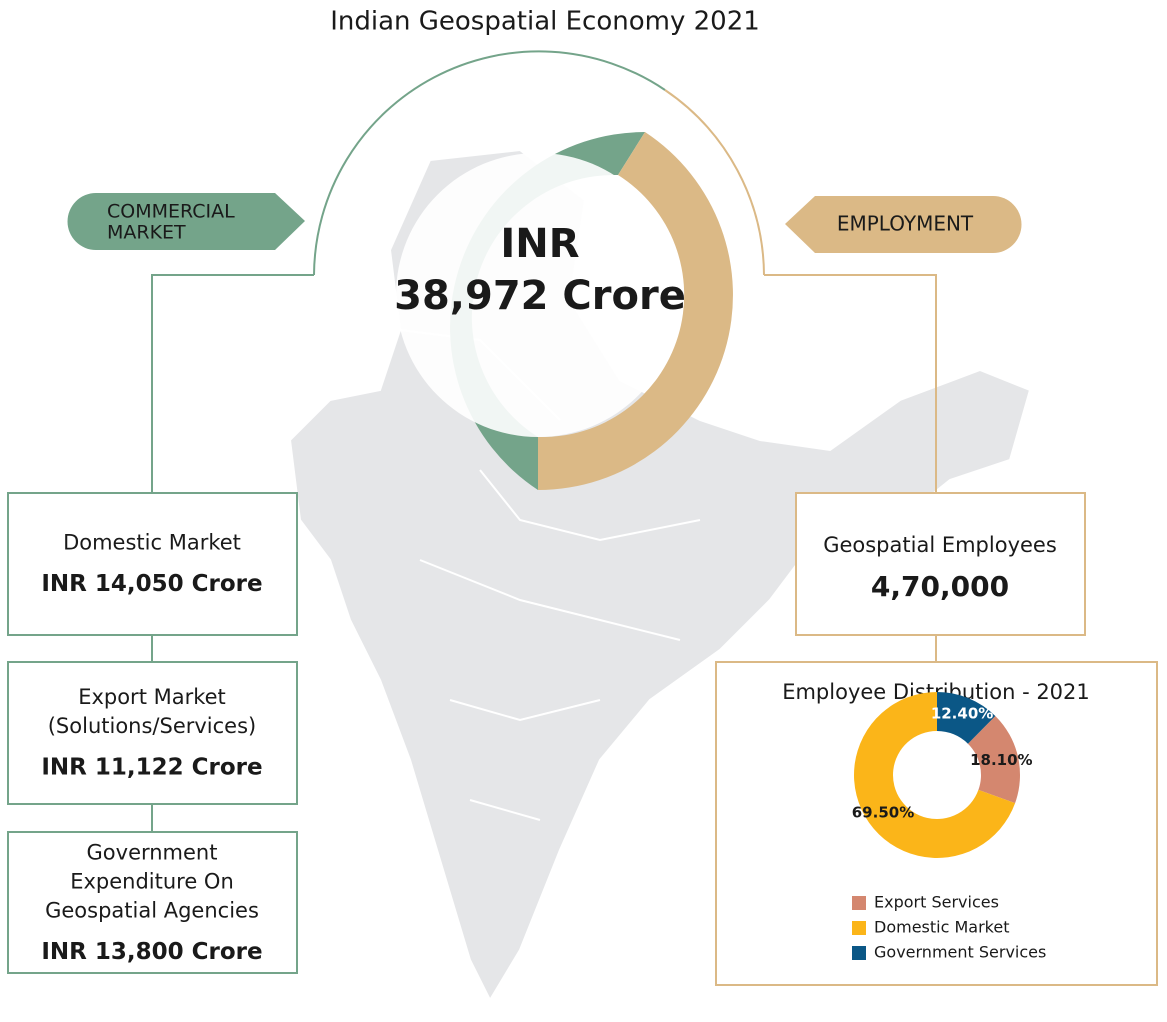 The width and height of the screenshot is (1167, 1022). What do you see at coordinates (152, 911) in the screenshot?
I see `box-label: Geospatial Agencies` at bounding box center [152, 911].